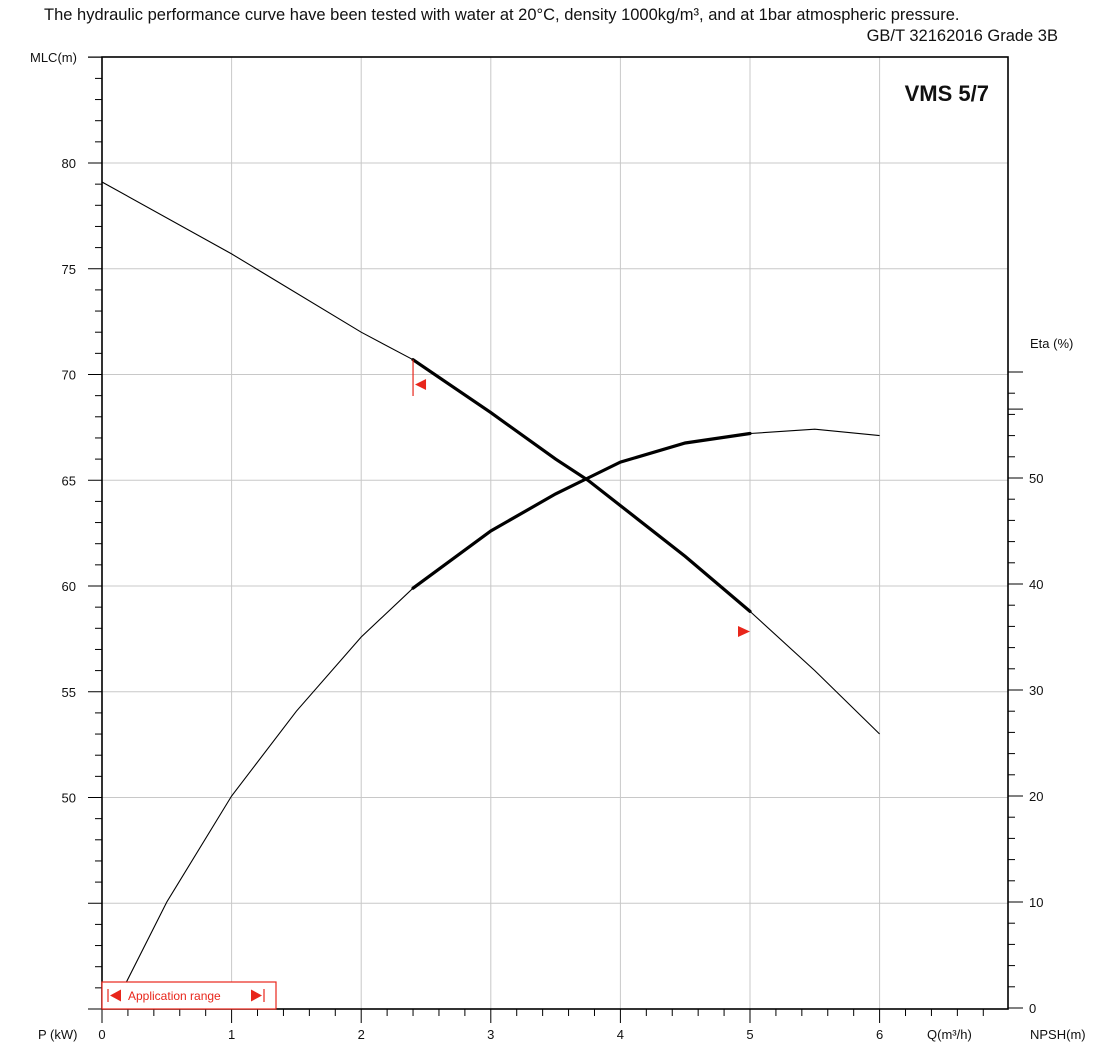 Image resolution: width=1104 pixels, height=1050 pixels. I want to click on application-range-end-icon, so click(256, 995).